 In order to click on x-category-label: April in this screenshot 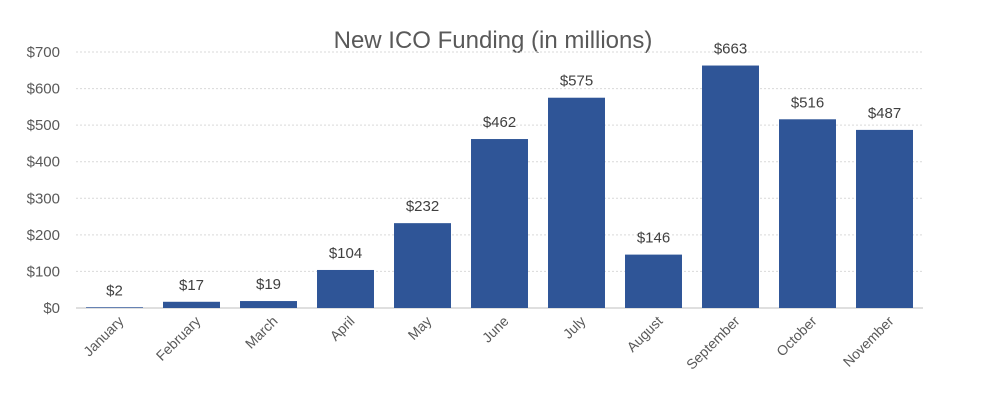, I will do `click(341, 328)`.